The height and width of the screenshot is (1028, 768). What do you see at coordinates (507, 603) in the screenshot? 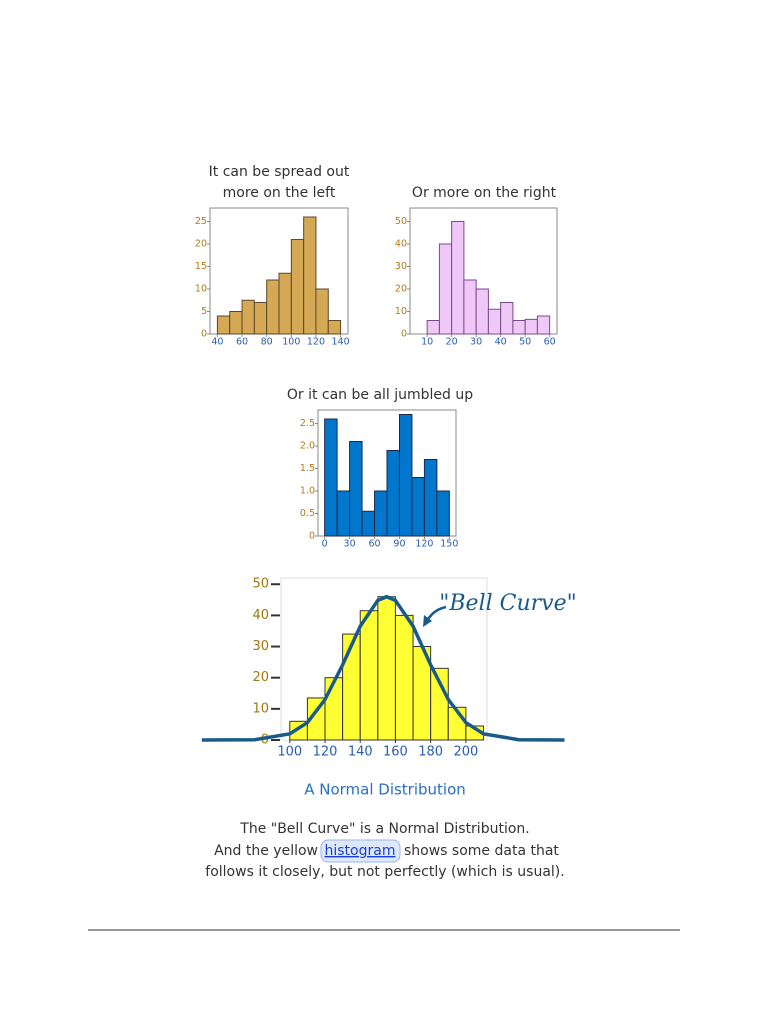
I see `annotation: "Bell Curve"` at bounding box center [507, 603].